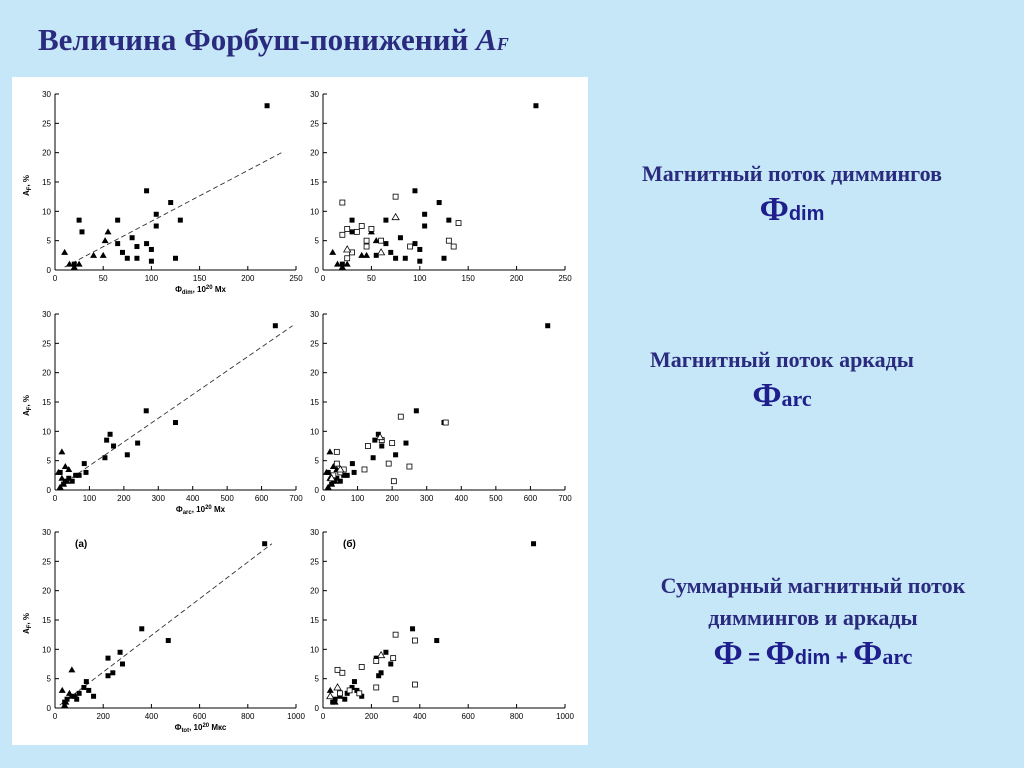  I want to click on y-tick-label: 20, so click(314, 591).